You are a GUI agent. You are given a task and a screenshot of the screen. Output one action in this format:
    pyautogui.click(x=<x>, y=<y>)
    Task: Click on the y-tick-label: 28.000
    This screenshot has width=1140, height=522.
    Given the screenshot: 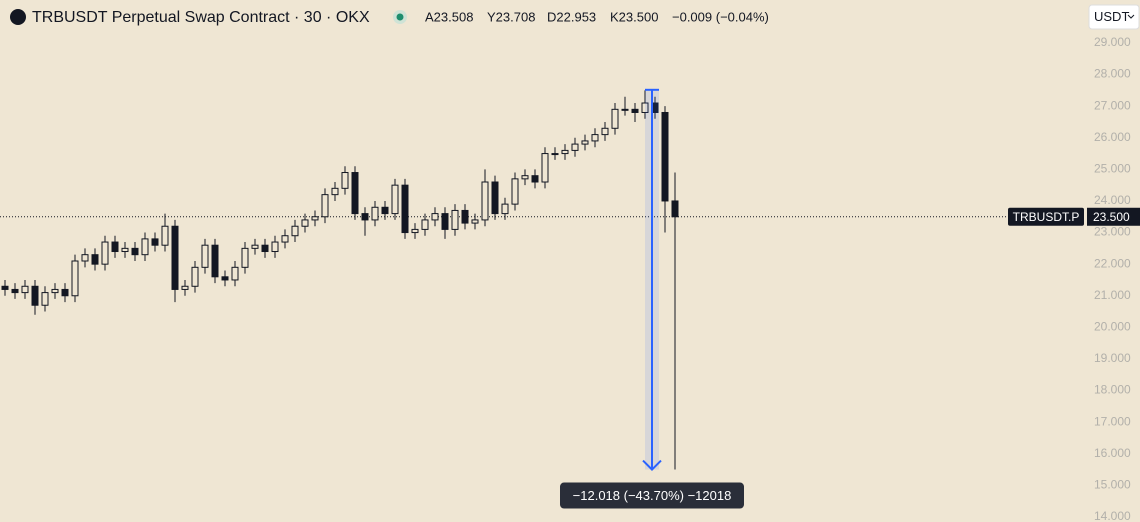 What is the action you would take?
    pyautogui.click(x=1112, y=74)
    